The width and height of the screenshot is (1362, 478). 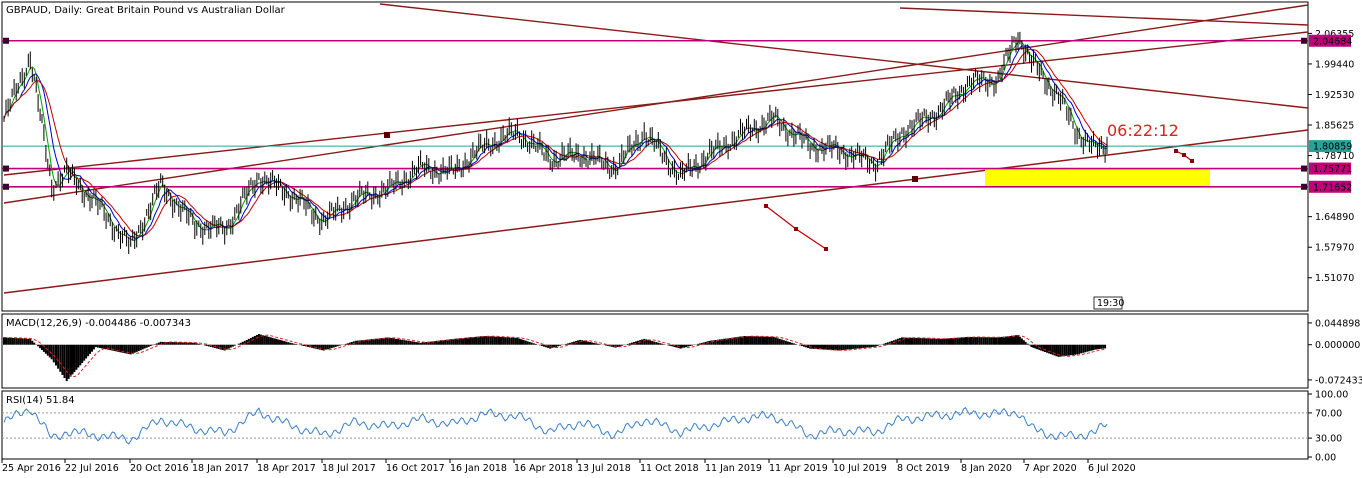 I want to click on time-marker-box, so click(x=1108, y=303).